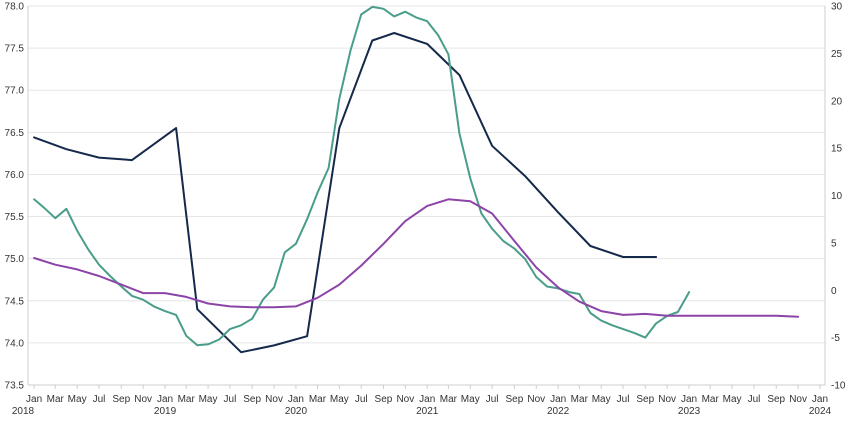  I want to click on x-year-tick-label: 2024, so click(820, 411).